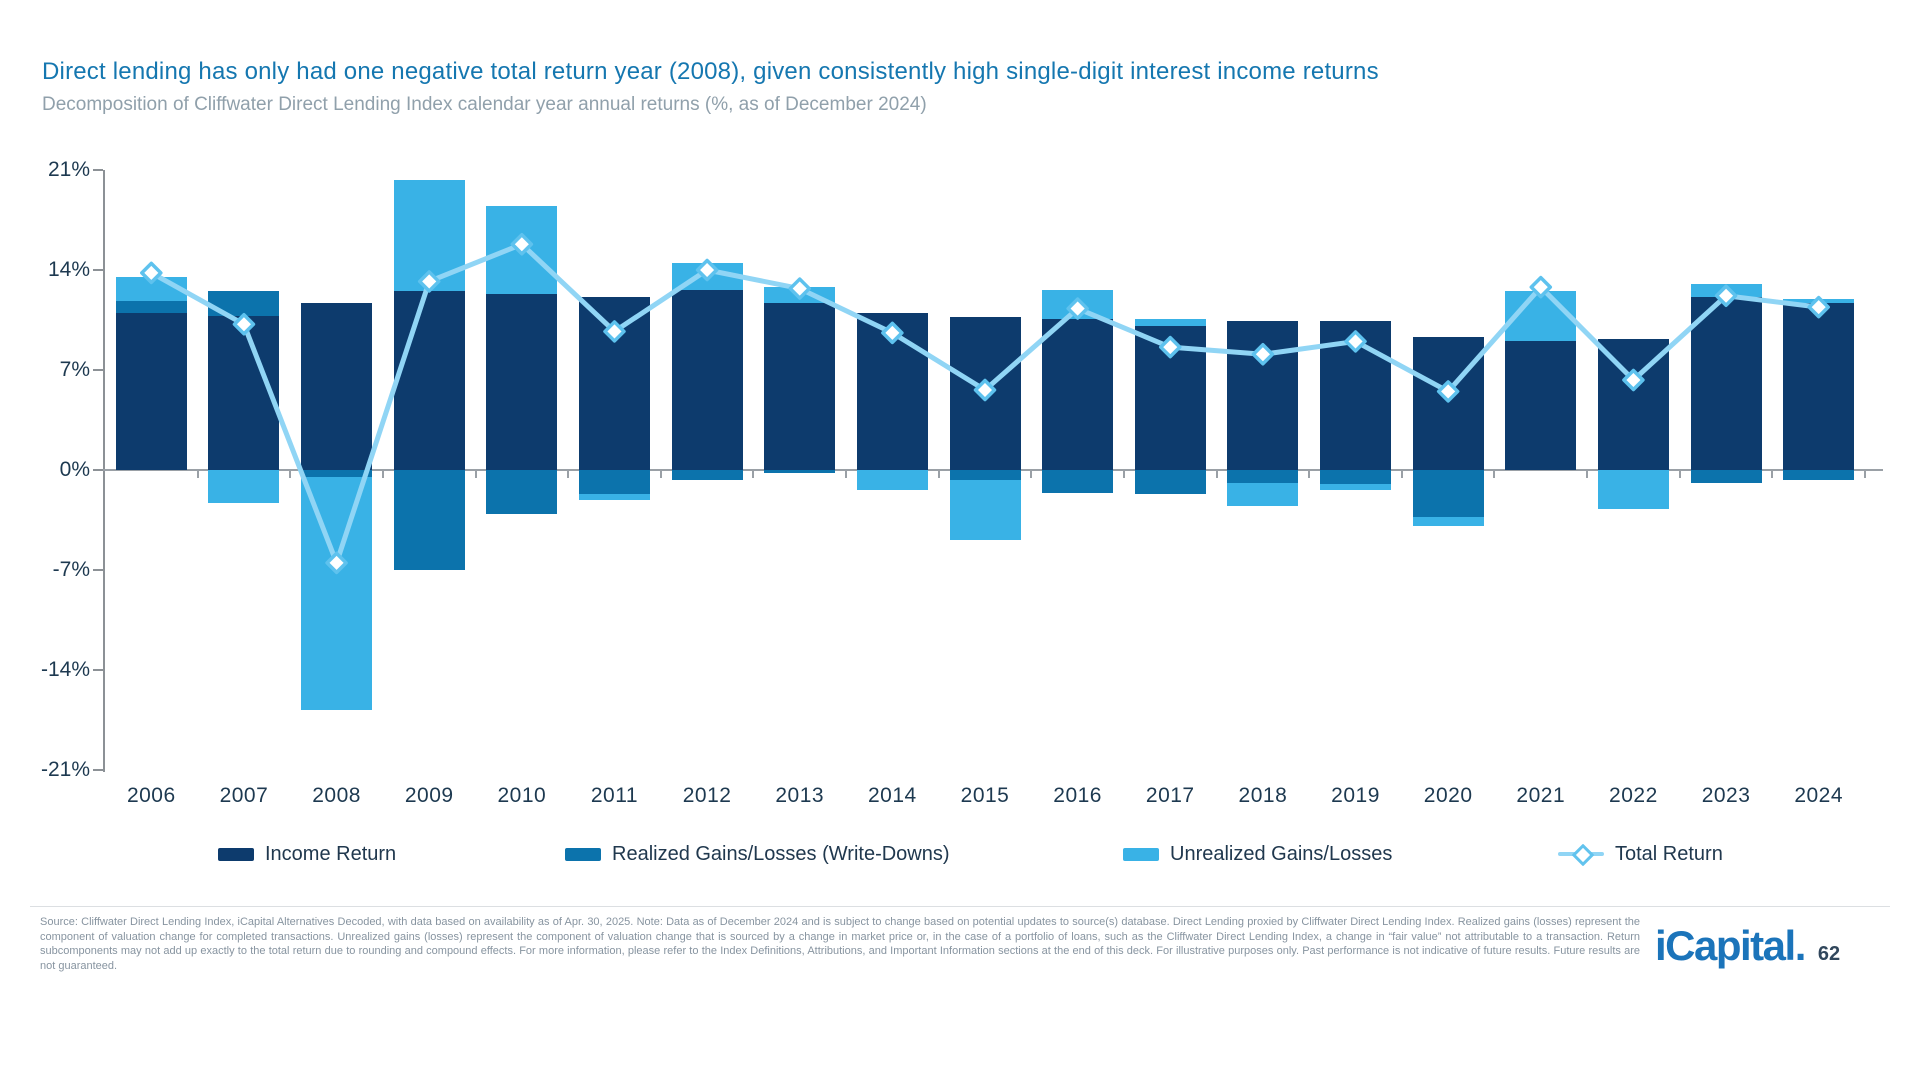  Describe the element at coordinates (1730, 945) in the screenshot. I see `icapital-logo: iCapital.` at that location.